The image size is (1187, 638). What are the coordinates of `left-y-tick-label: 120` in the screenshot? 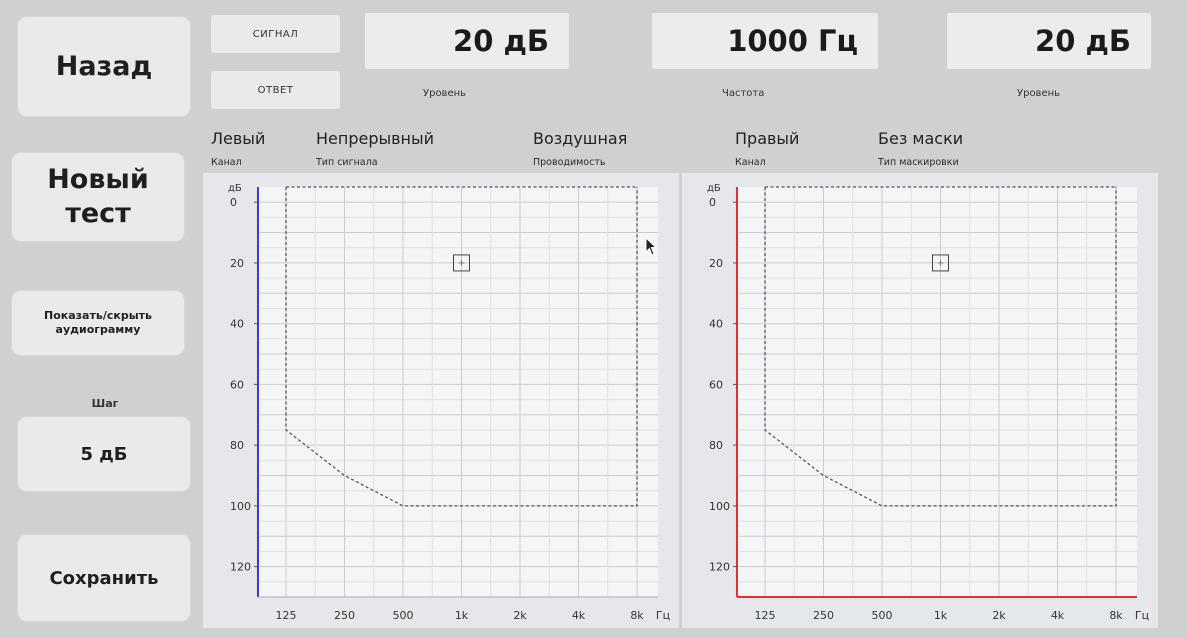 It's located at (240, 567).